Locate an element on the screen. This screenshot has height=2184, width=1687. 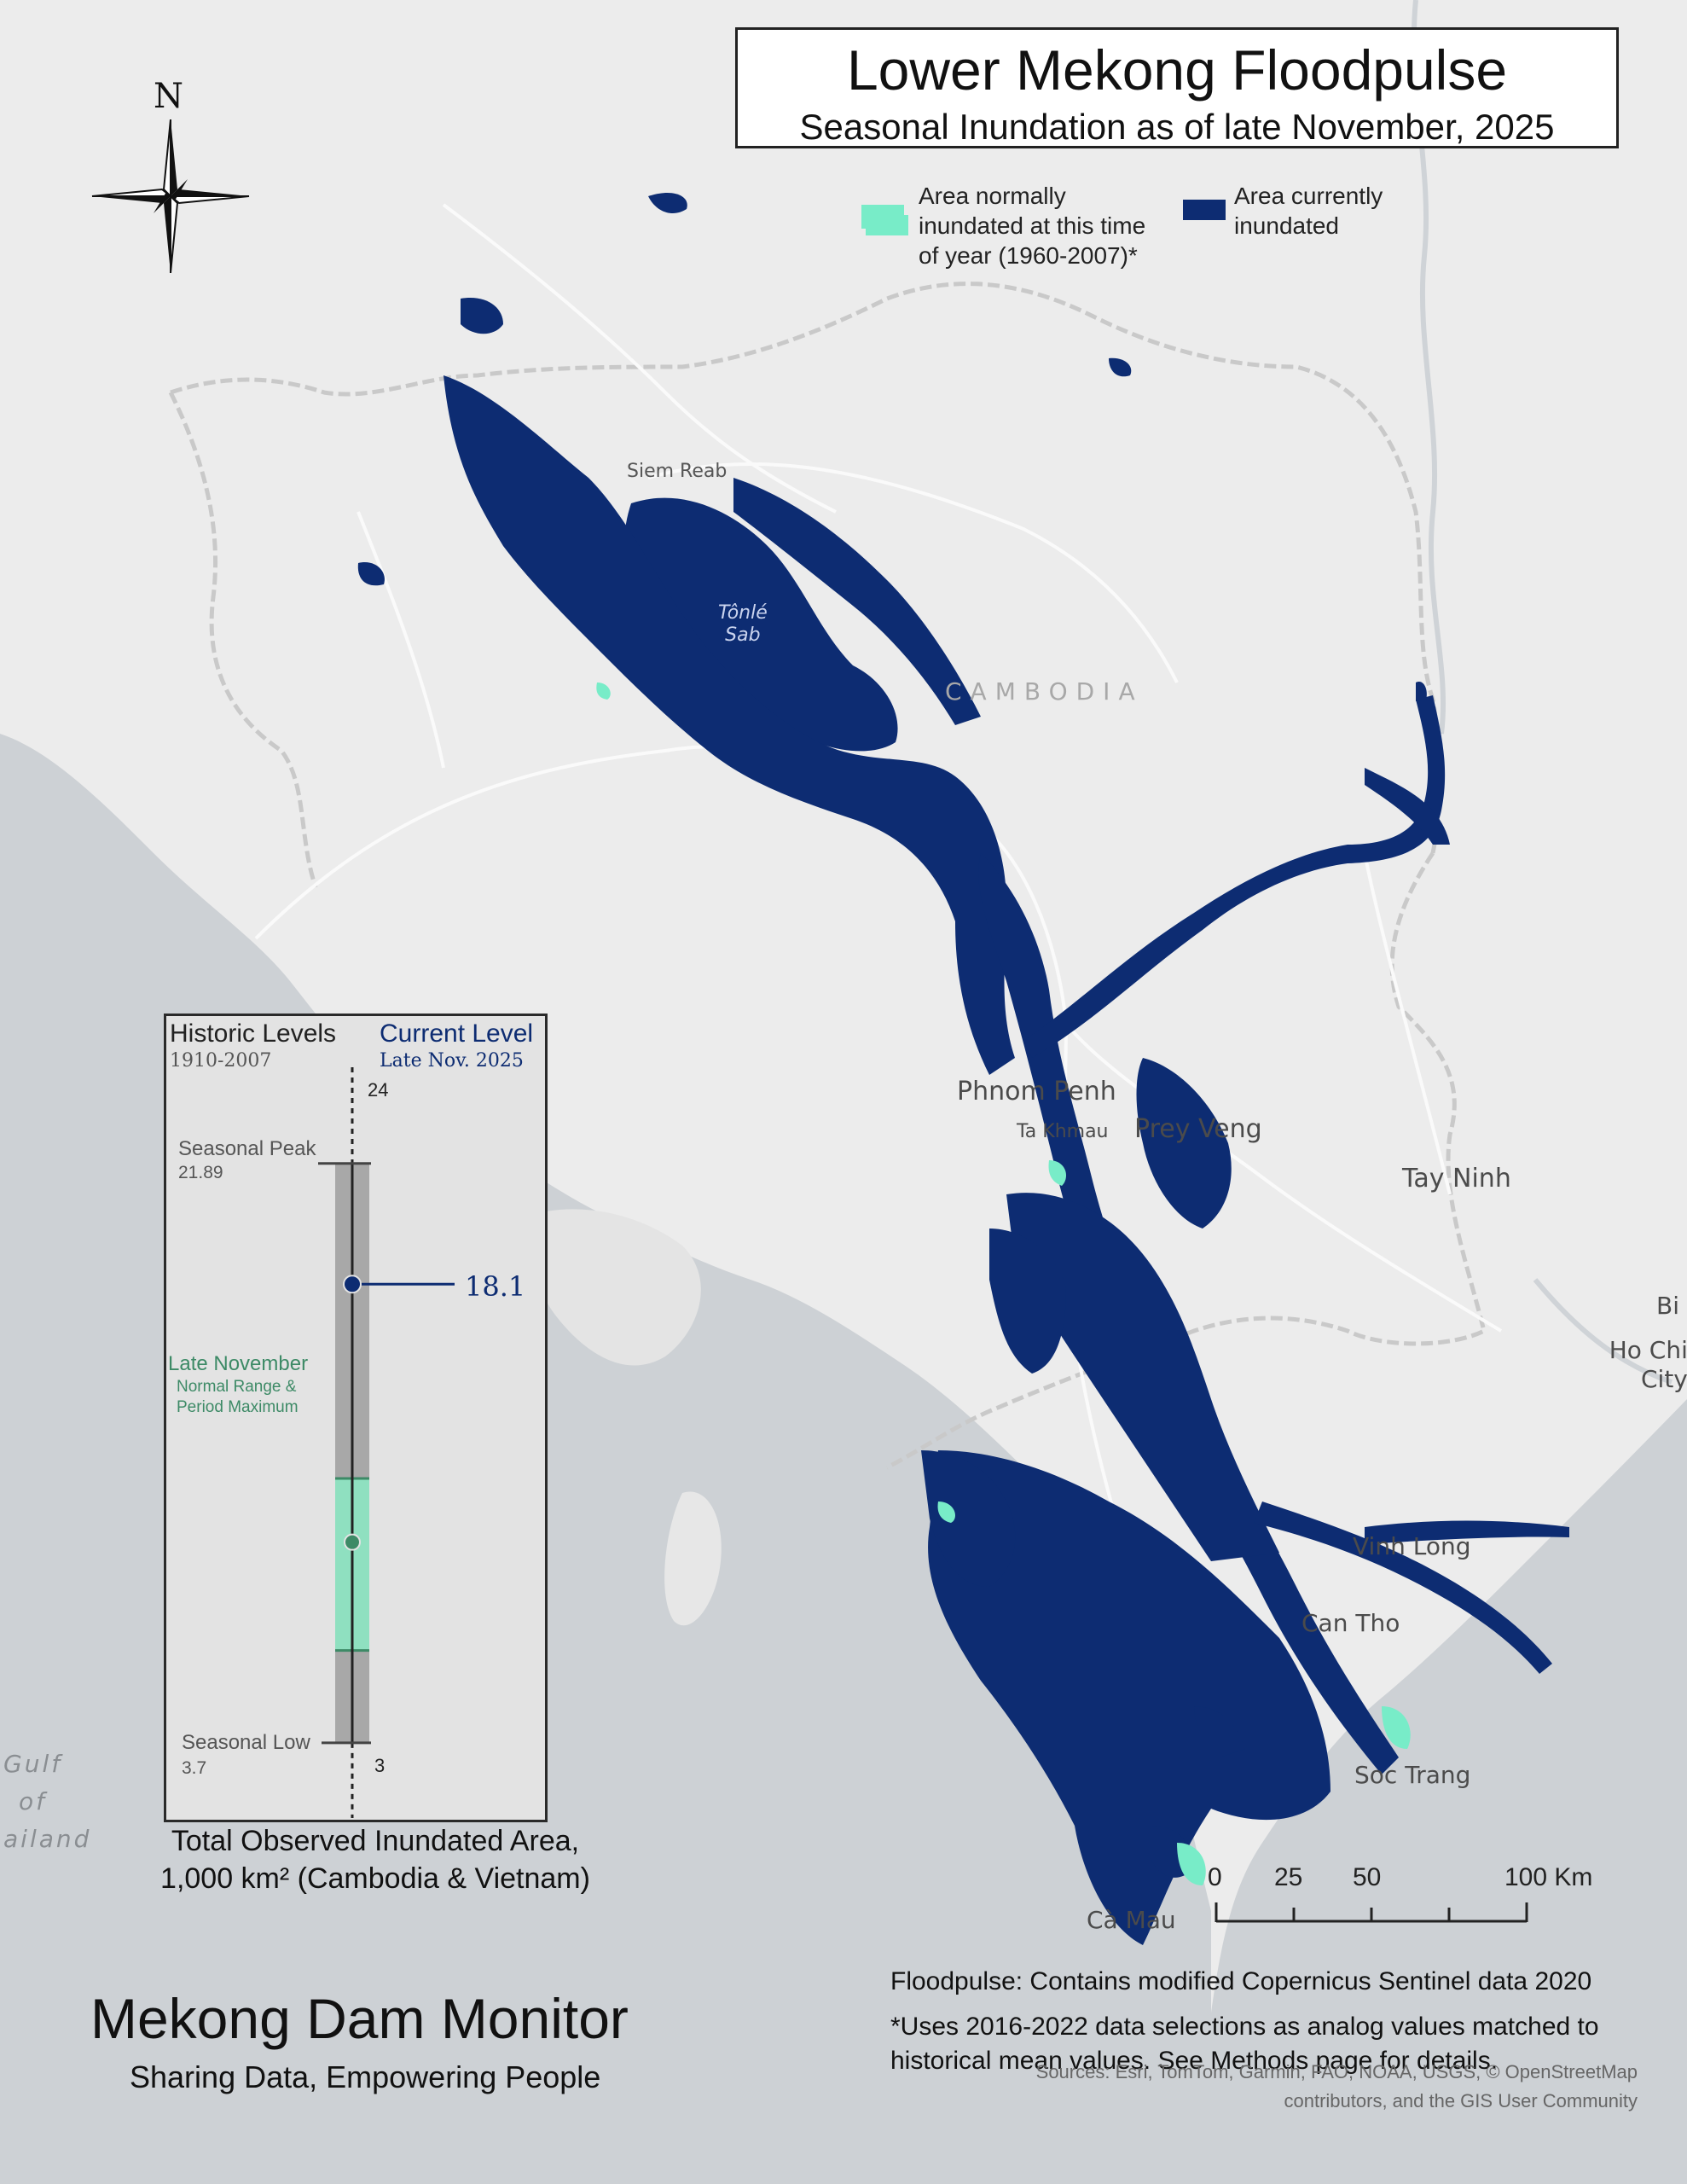
place-label-phnom-penh: Phnom Penh is located at coordinates (1036, 1092).